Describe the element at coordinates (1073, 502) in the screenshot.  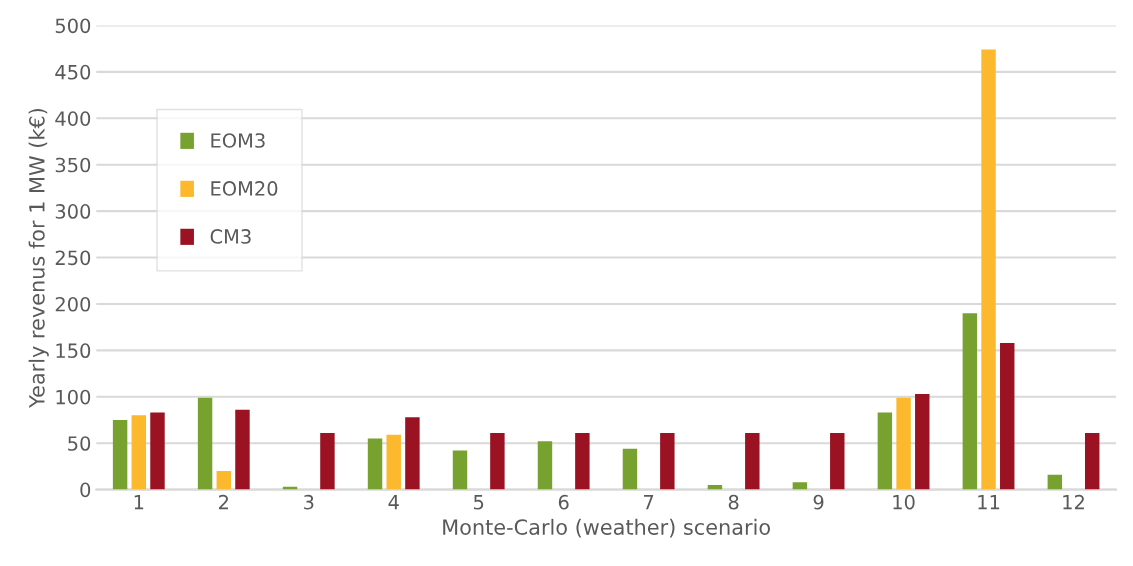
I see `x-tick-label: 12` at that location.